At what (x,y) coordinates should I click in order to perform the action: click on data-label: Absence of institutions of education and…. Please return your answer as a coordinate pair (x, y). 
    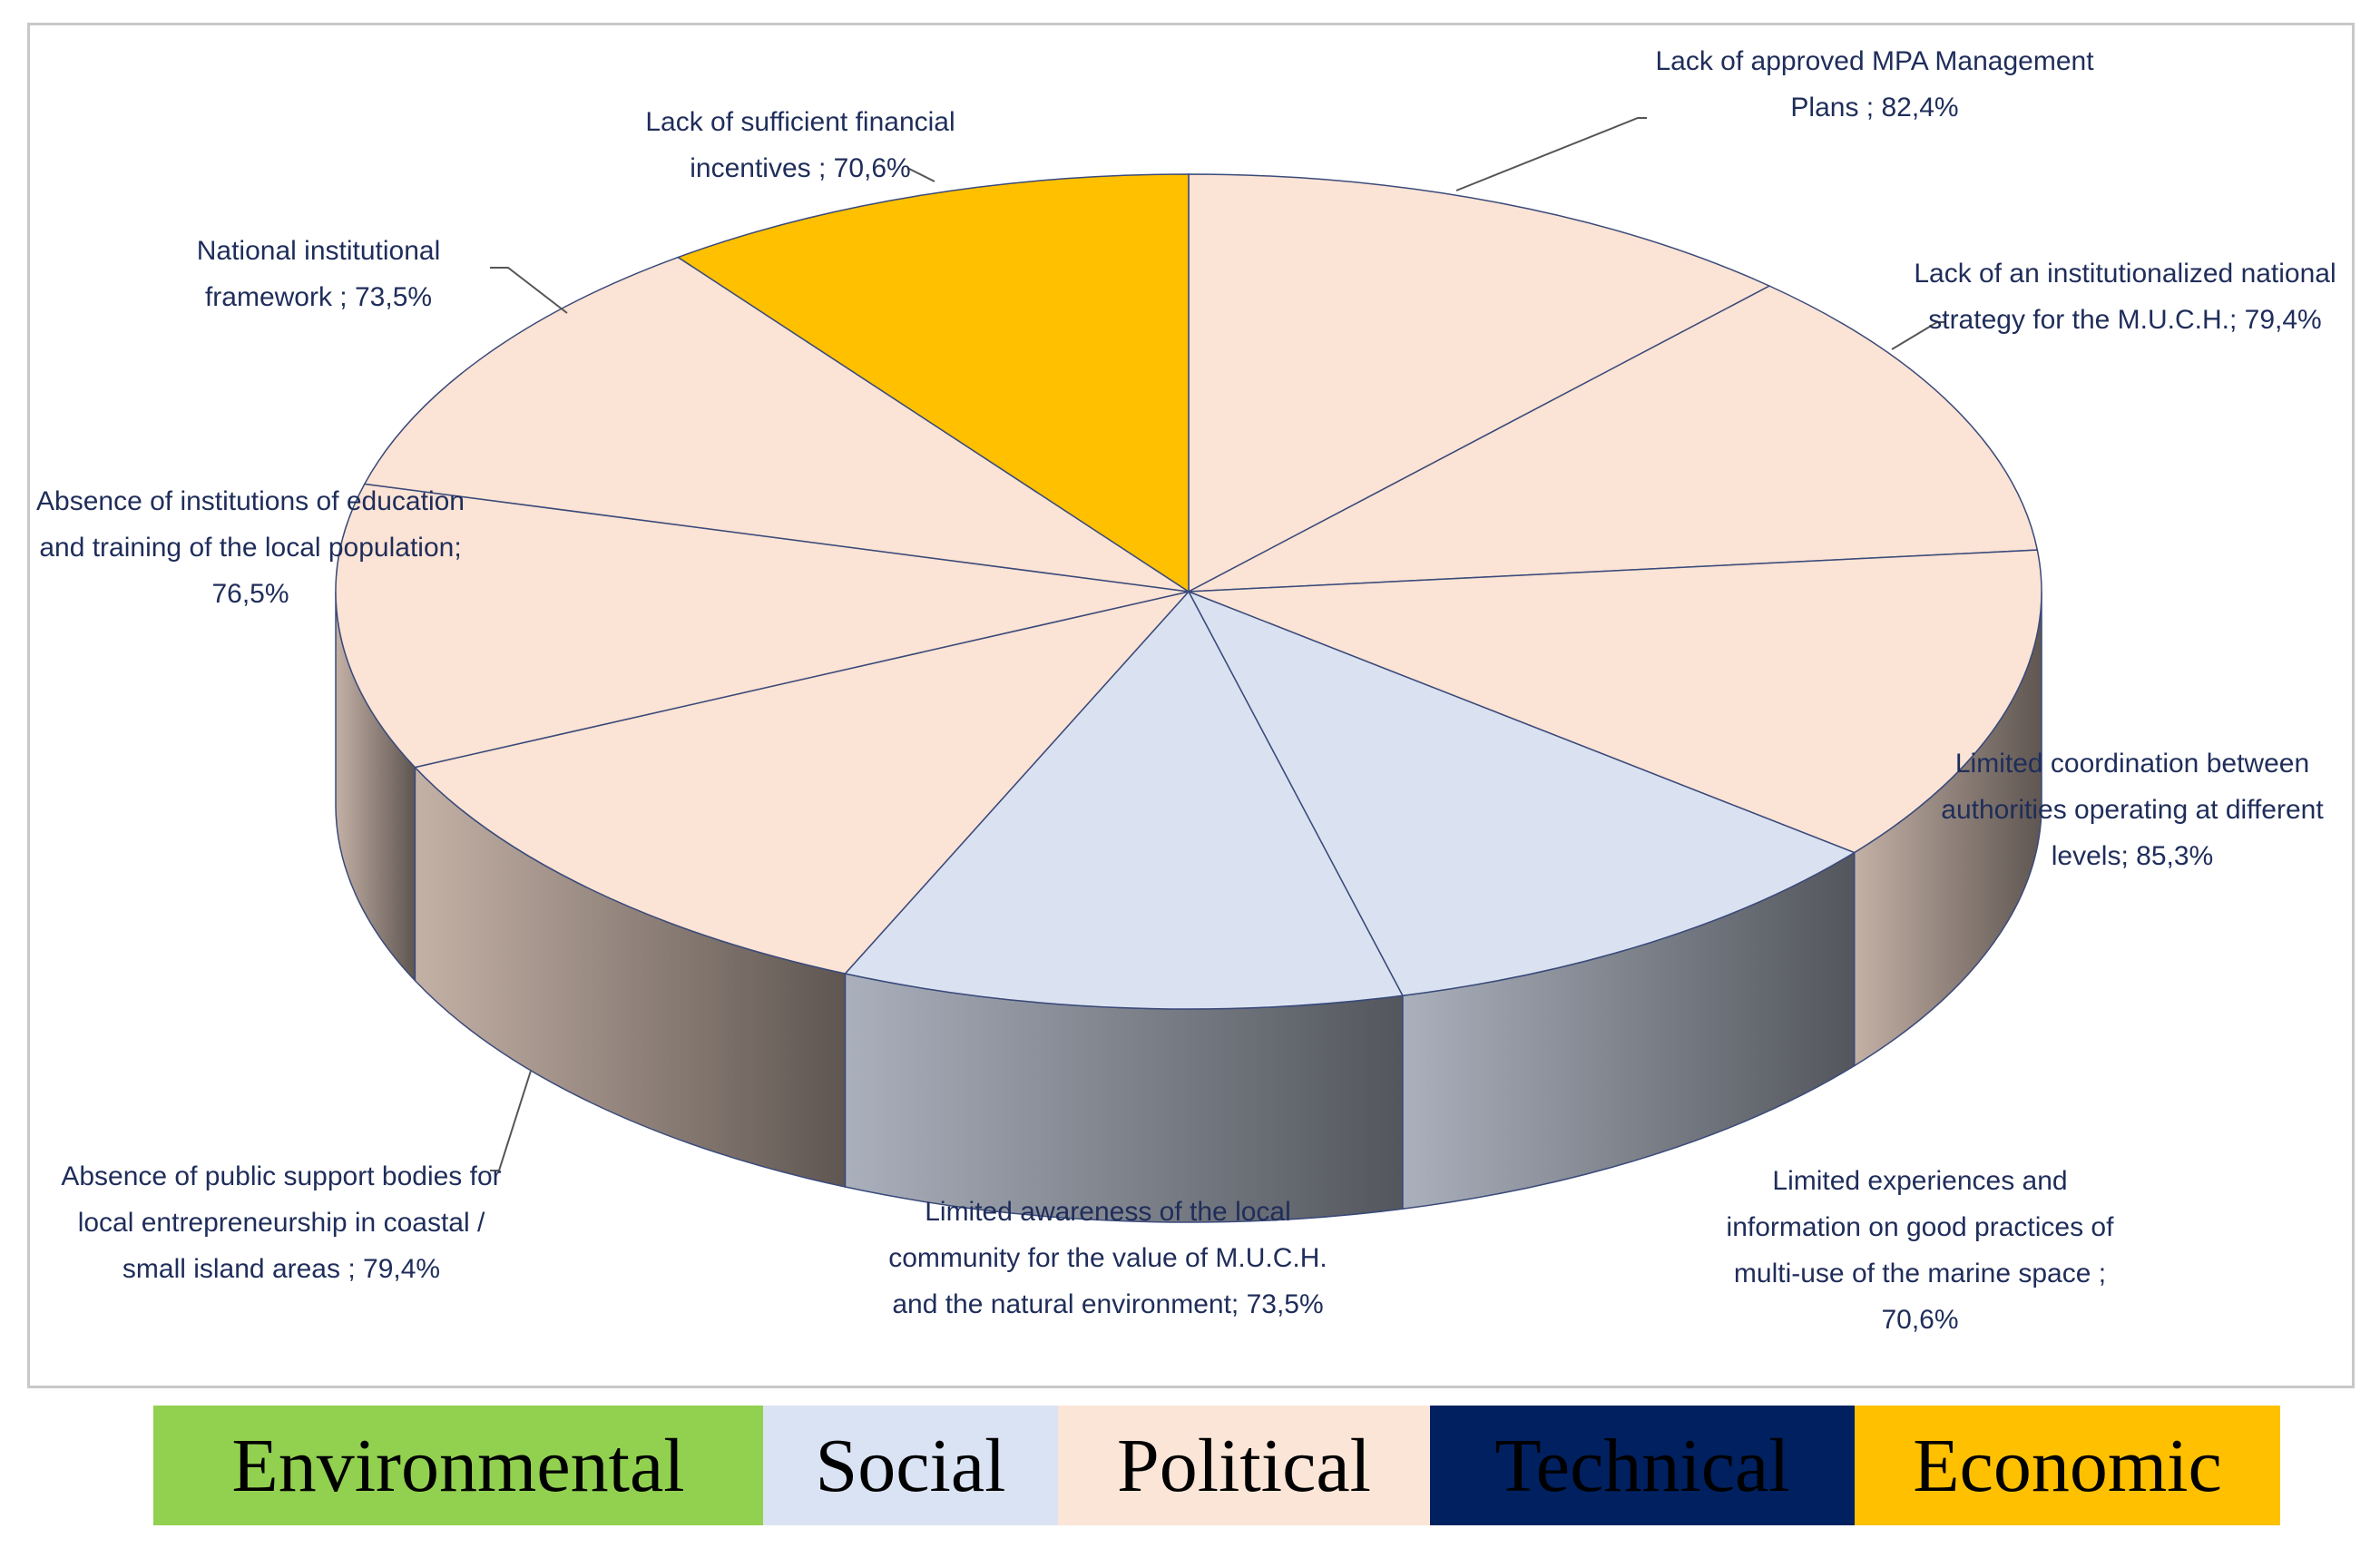
    Looking at the image, I should click on (250, 548).